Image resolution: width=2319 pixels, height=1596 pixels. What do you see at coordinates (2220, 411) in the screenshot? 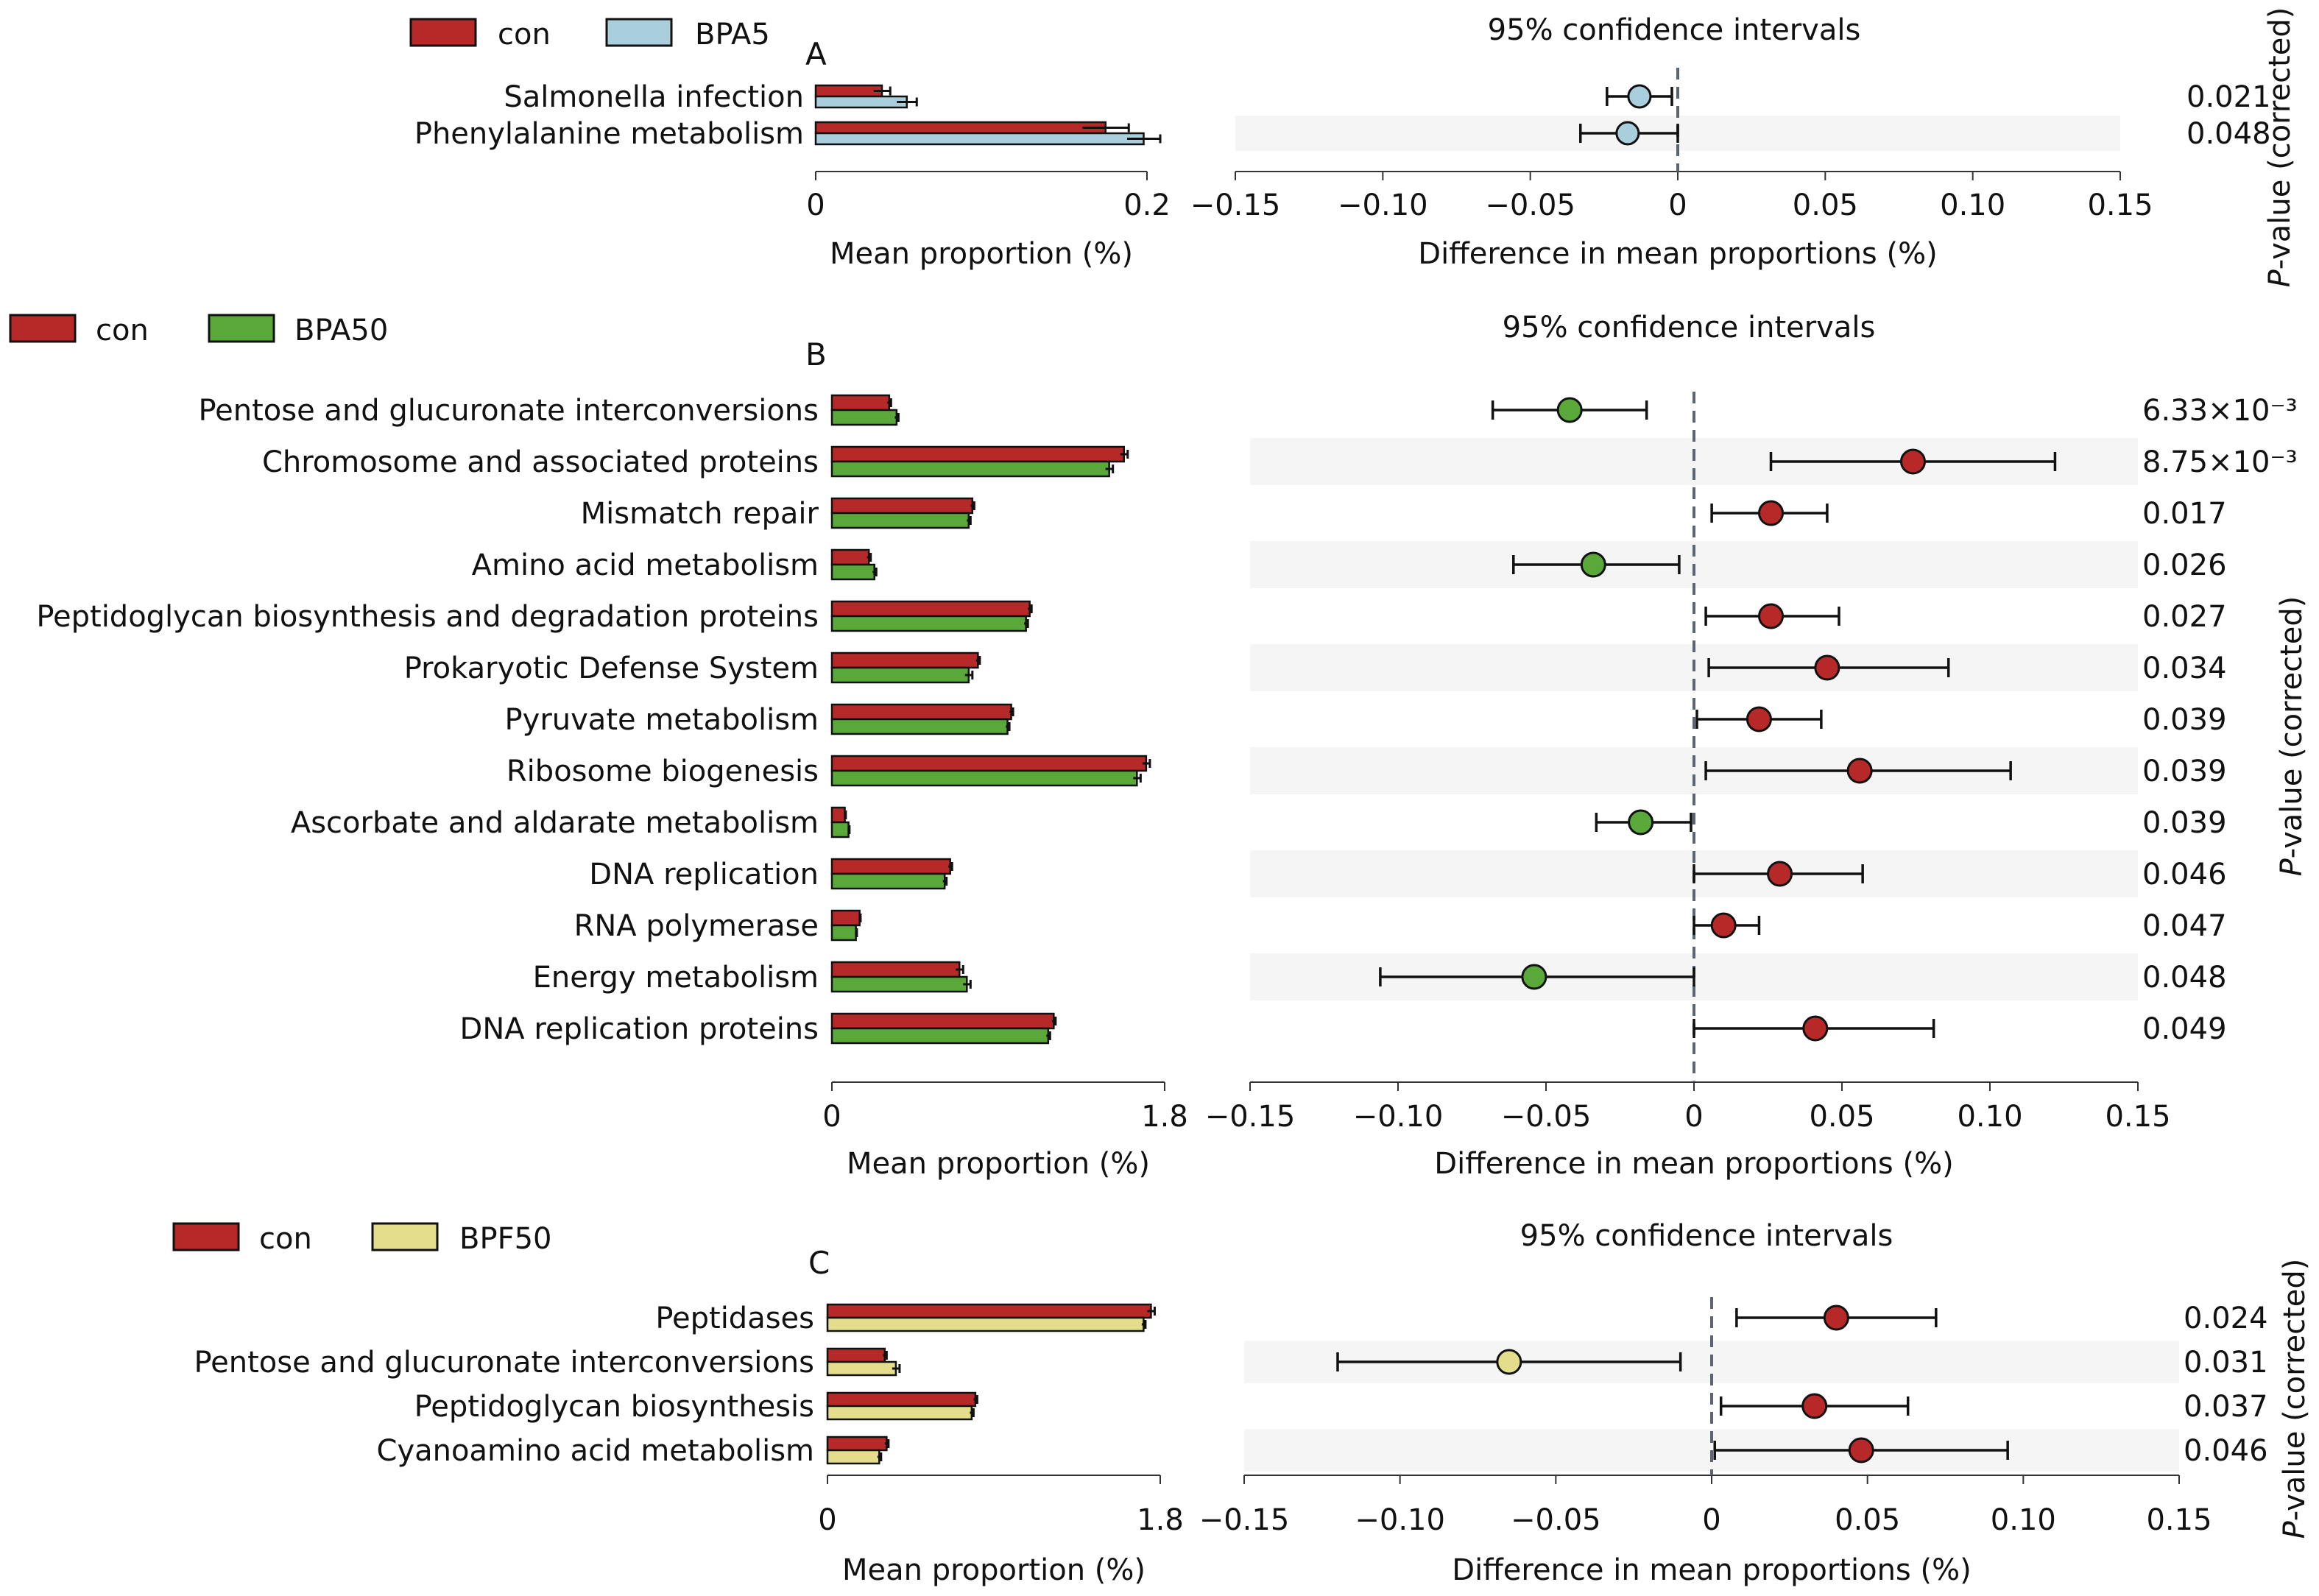
I see `p-value: 6.33×10⁻³` at bounding box center [2220, 411].